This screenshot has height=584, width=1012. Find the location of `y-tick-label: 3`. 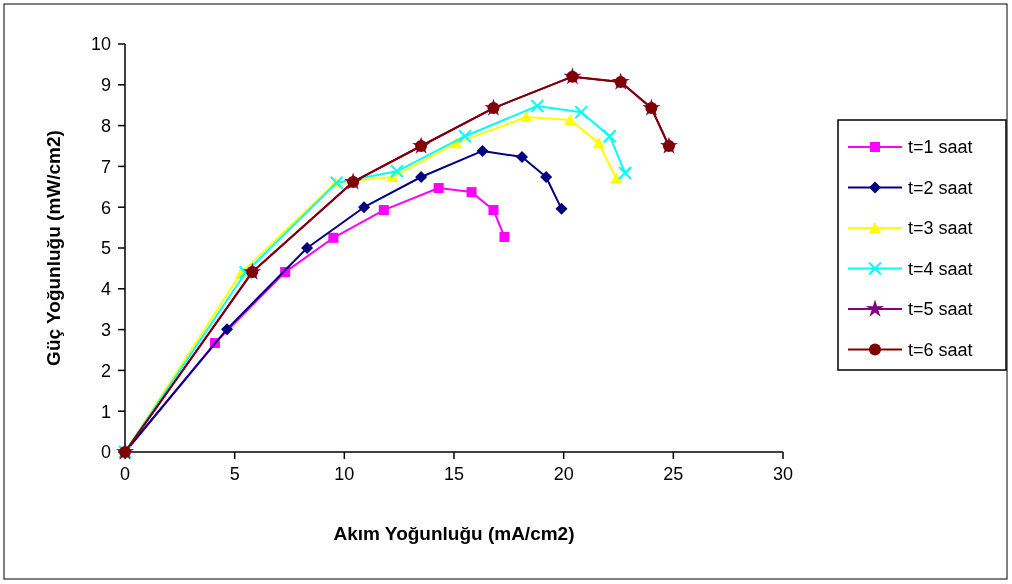

y-tick-label: 3 is located at coordinates (105, 329).